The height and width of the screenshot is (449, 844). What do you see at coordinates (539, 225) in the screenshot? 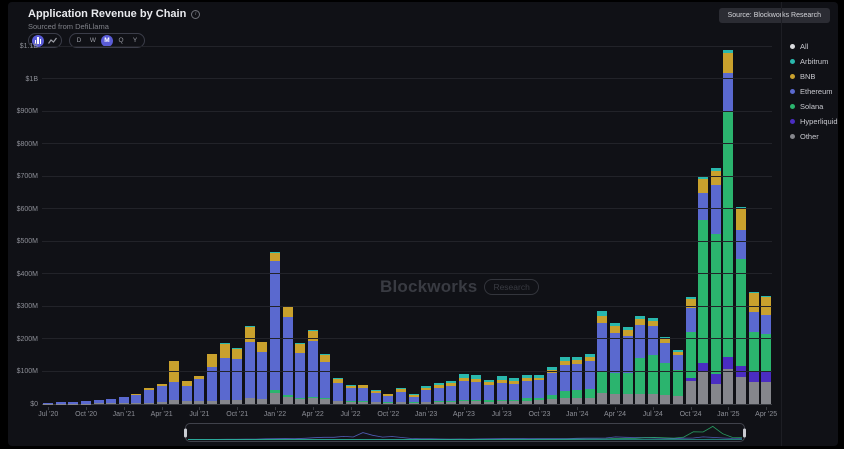
I see `bar-oct23` at bounding box center [539, 225].